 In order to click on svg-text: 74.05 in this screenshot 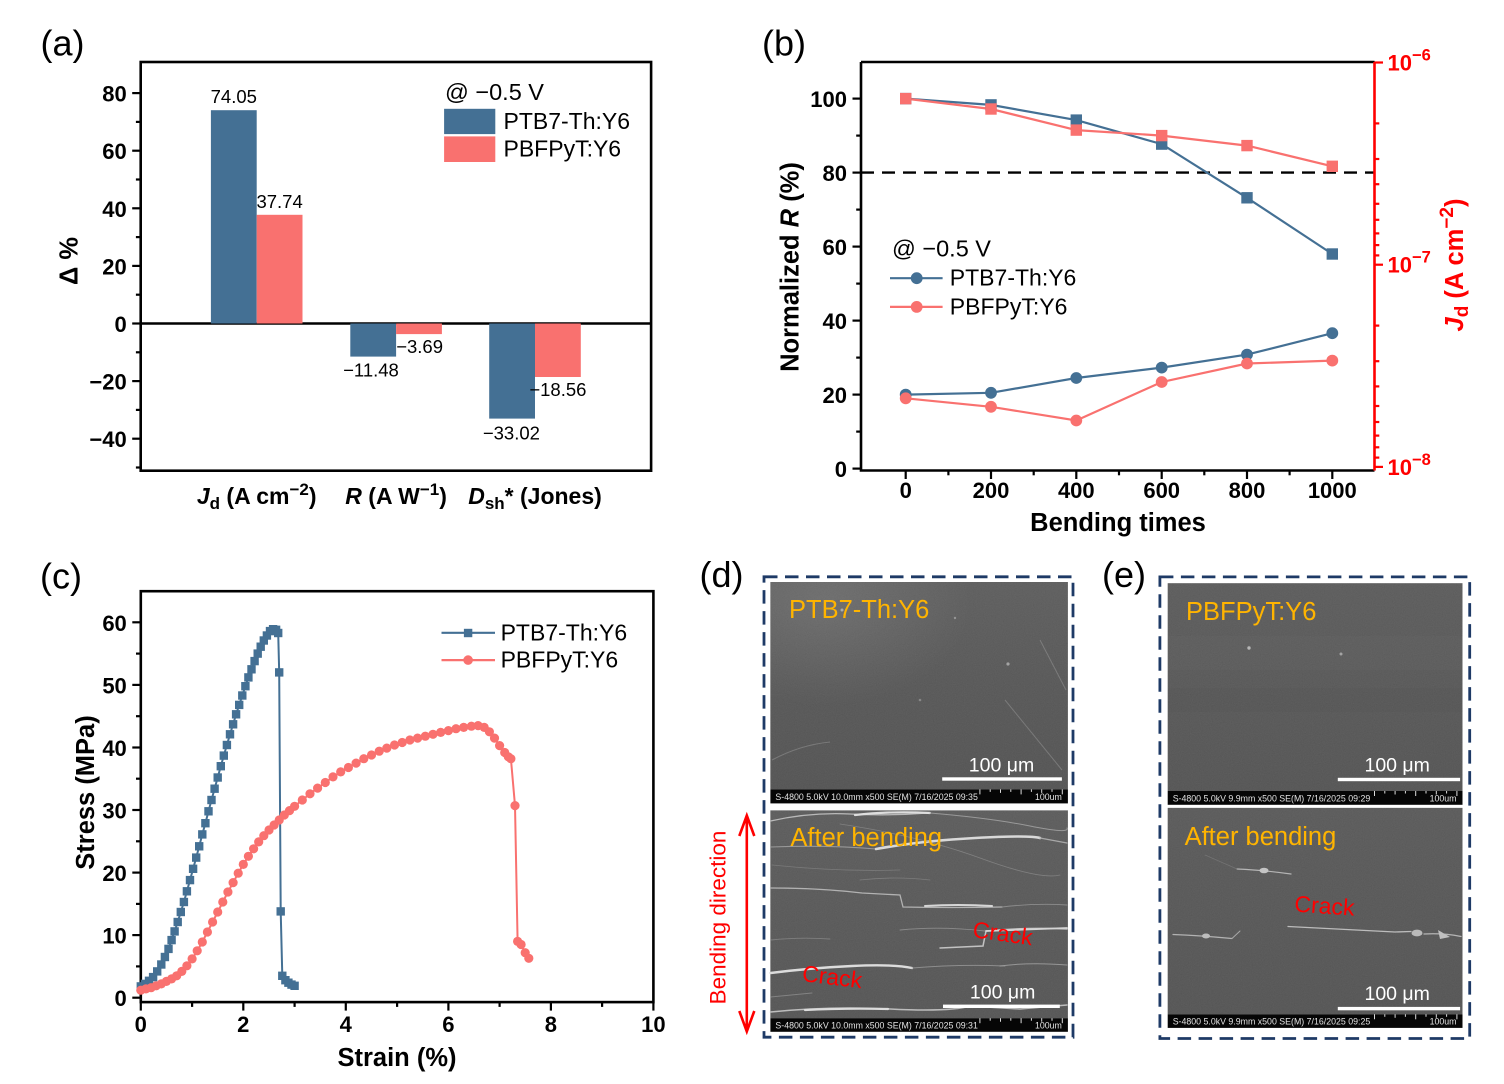, I will do `click(234, 96)`.